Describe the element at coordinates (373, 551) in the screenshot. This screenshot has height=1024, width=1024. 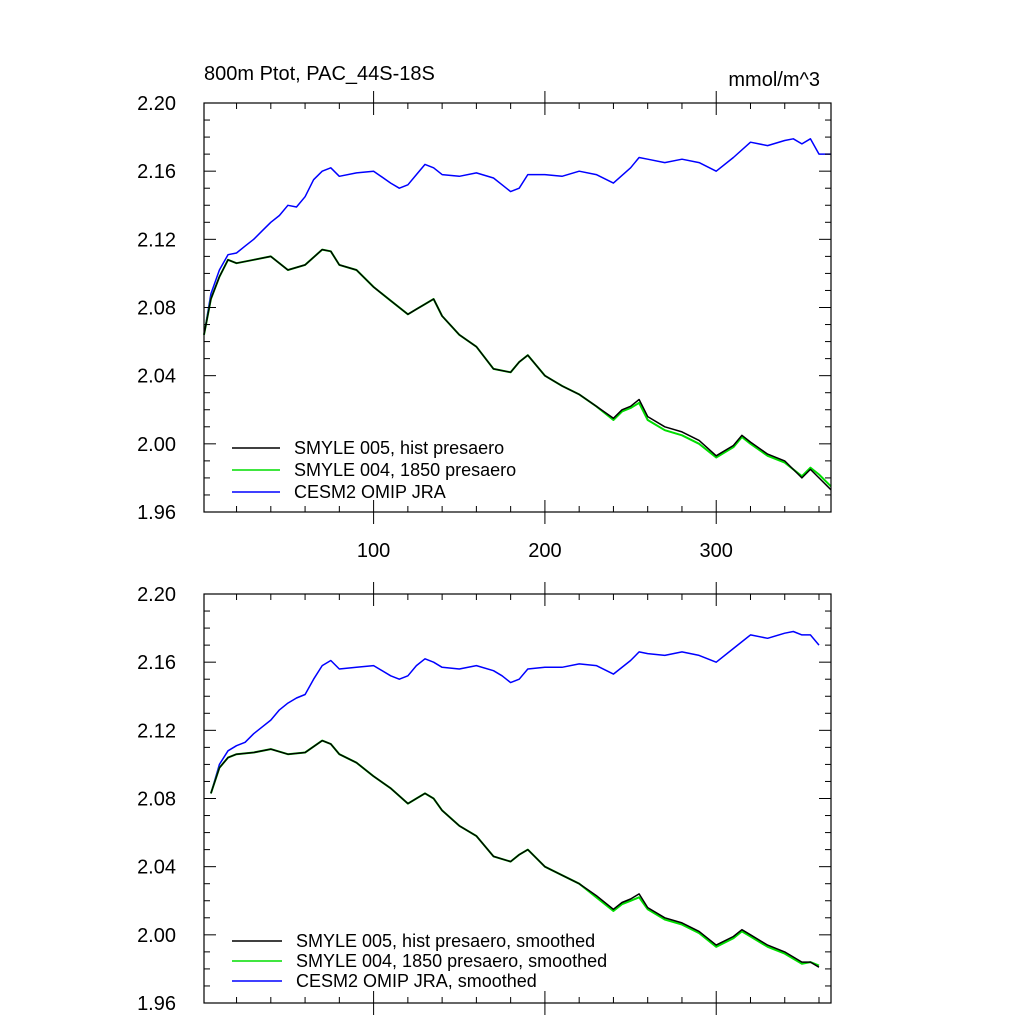
I see `x-tick-label: 100` at that location.